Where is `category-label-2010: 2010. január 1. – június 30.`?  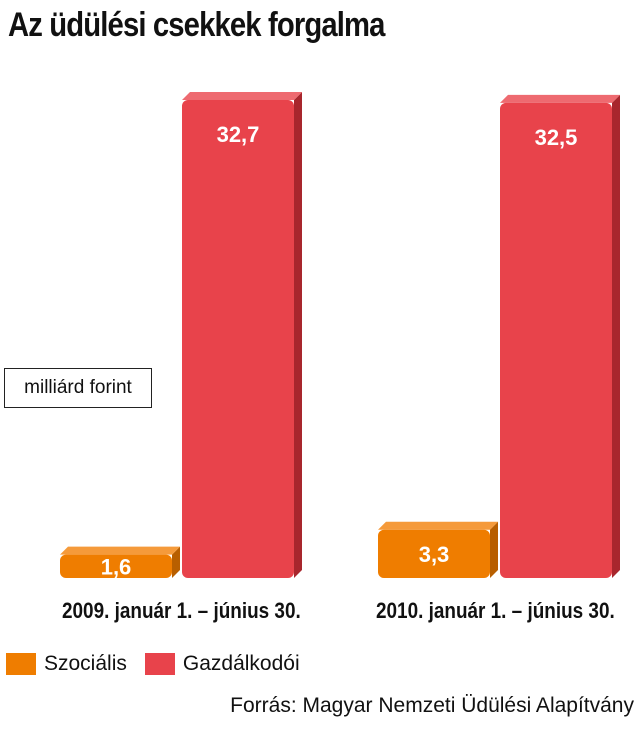
category-label-2010: 2010. január 1. – június 30. is located at coordinates (495, 610).